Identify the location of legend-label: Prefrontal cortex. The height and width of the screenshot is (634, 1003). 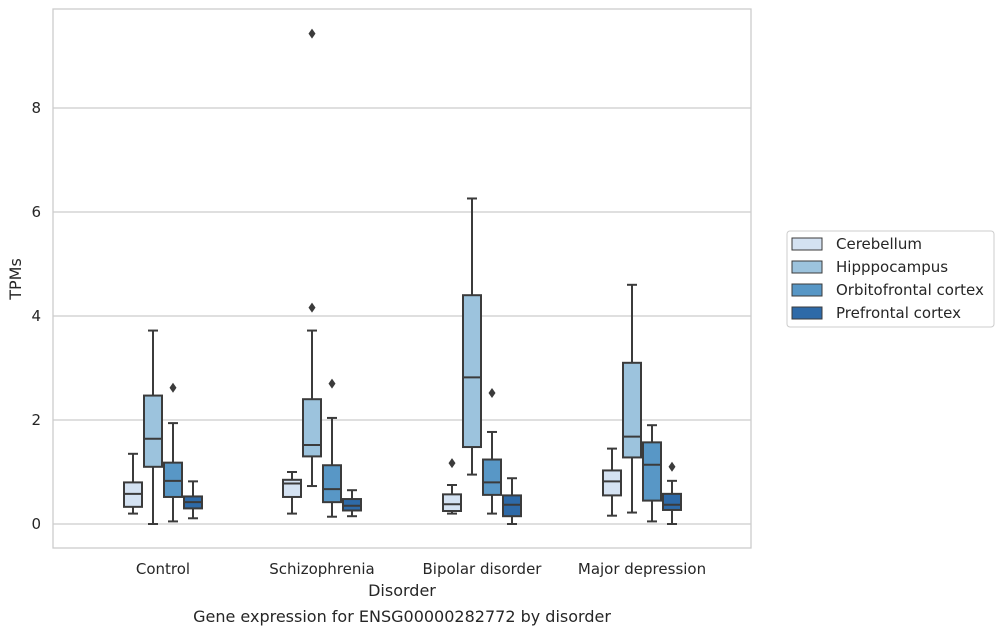
(898, 313).